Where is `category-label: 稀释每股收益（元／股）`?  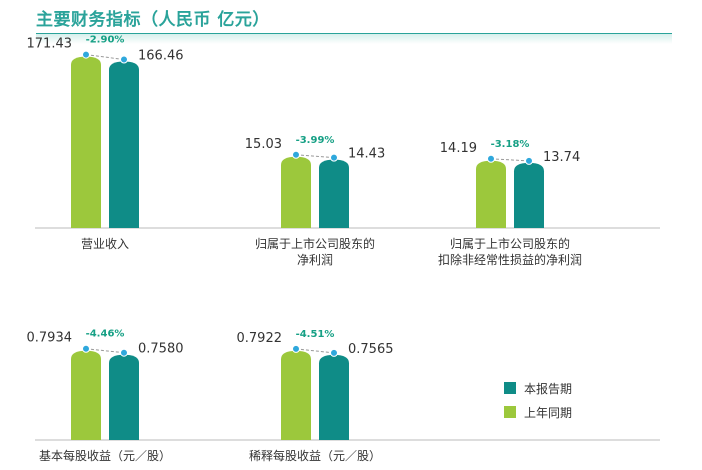 category-label: 稀释每股收益（元／股） is located at coordinates (315, 455).